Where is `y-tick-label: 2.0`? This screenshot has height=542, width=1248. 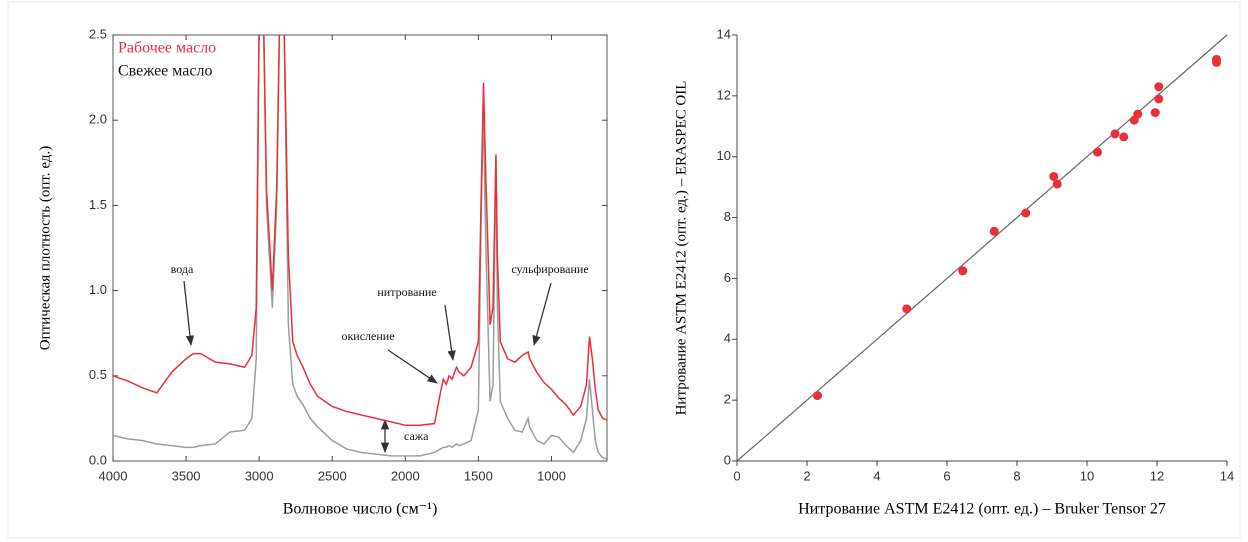 y-tick-label: 2.0 is located at coordinates (98, 119).